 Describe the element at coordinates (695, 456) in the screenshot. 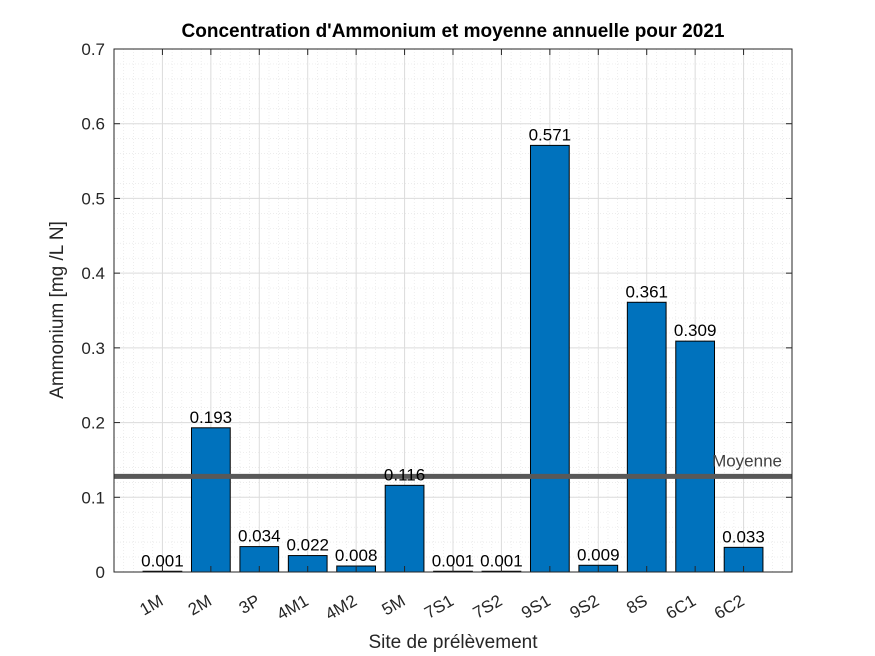

I see `bar-6C1` at that location.